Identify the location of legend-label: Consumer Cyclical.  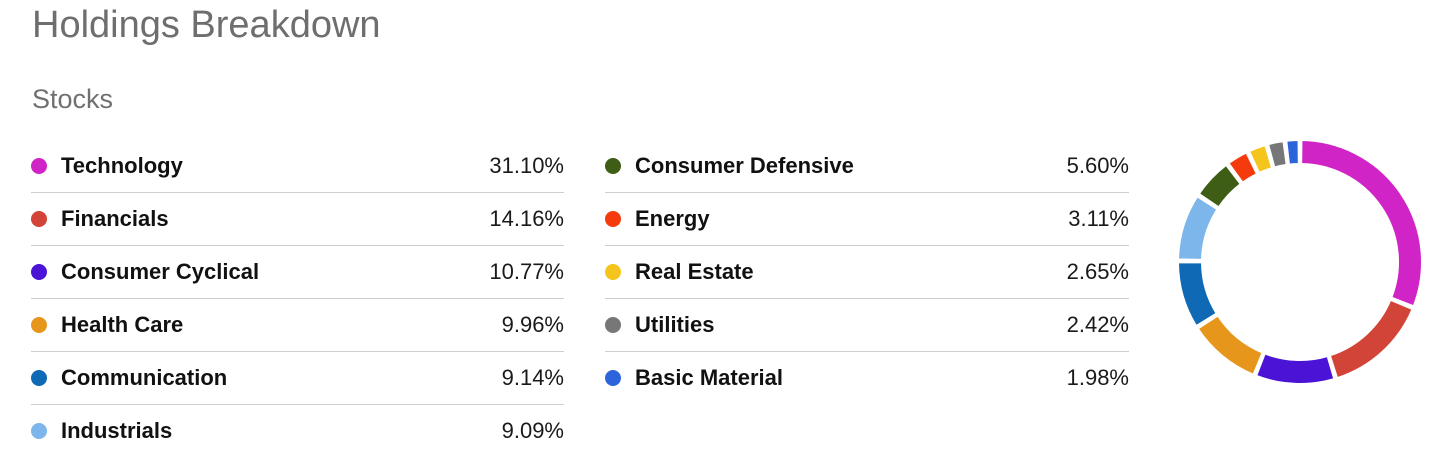
(160, 271).